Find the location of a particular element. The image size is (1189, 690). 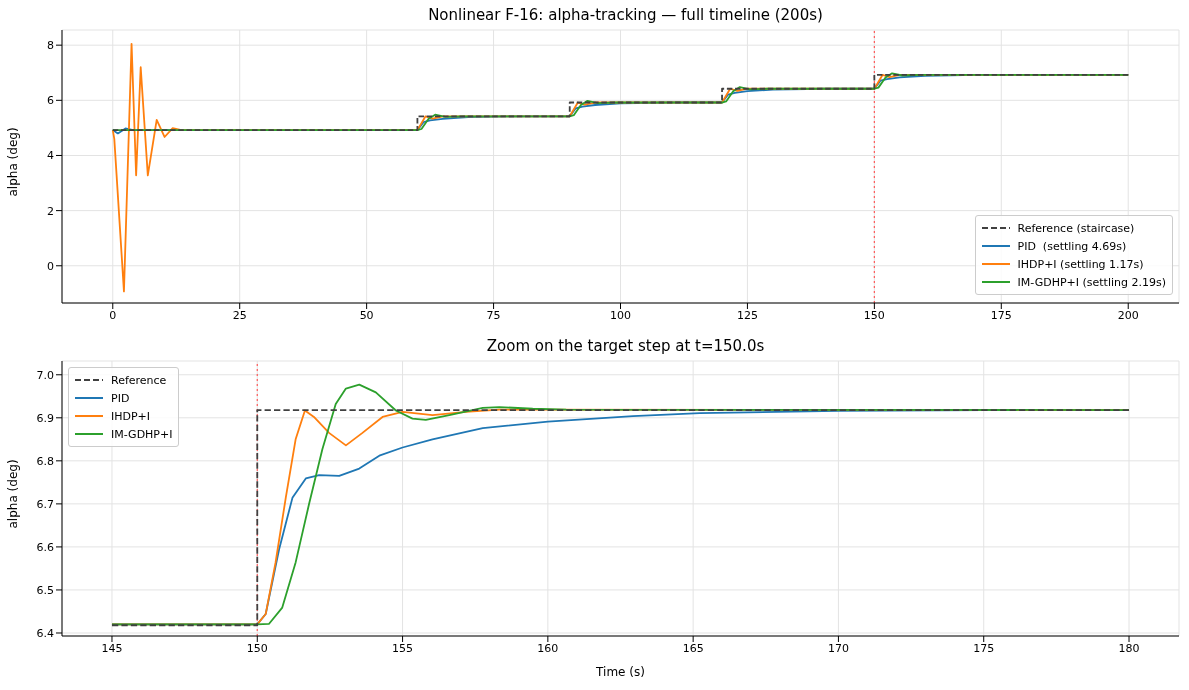

legend-label: IHDP+I is located at coordinates (131, 416).